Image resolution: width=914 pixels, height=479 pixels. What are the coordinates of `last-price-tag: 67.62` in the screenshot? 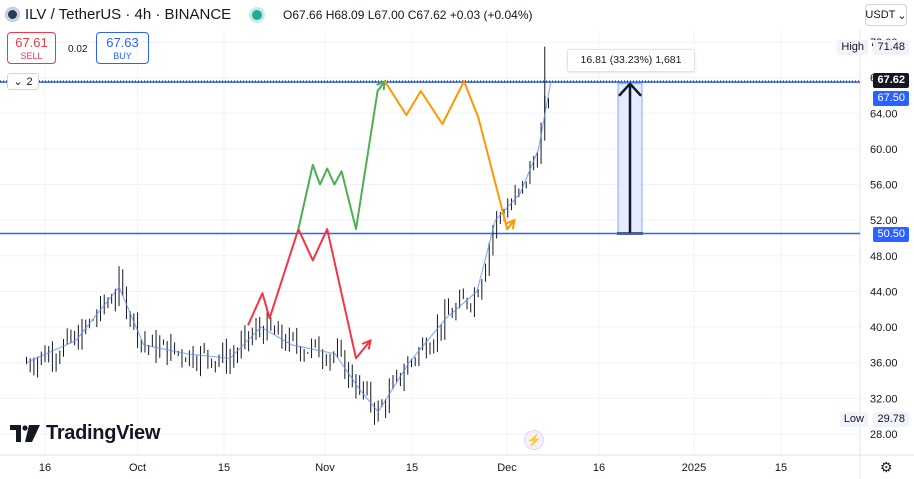 It's located at (891, 80).